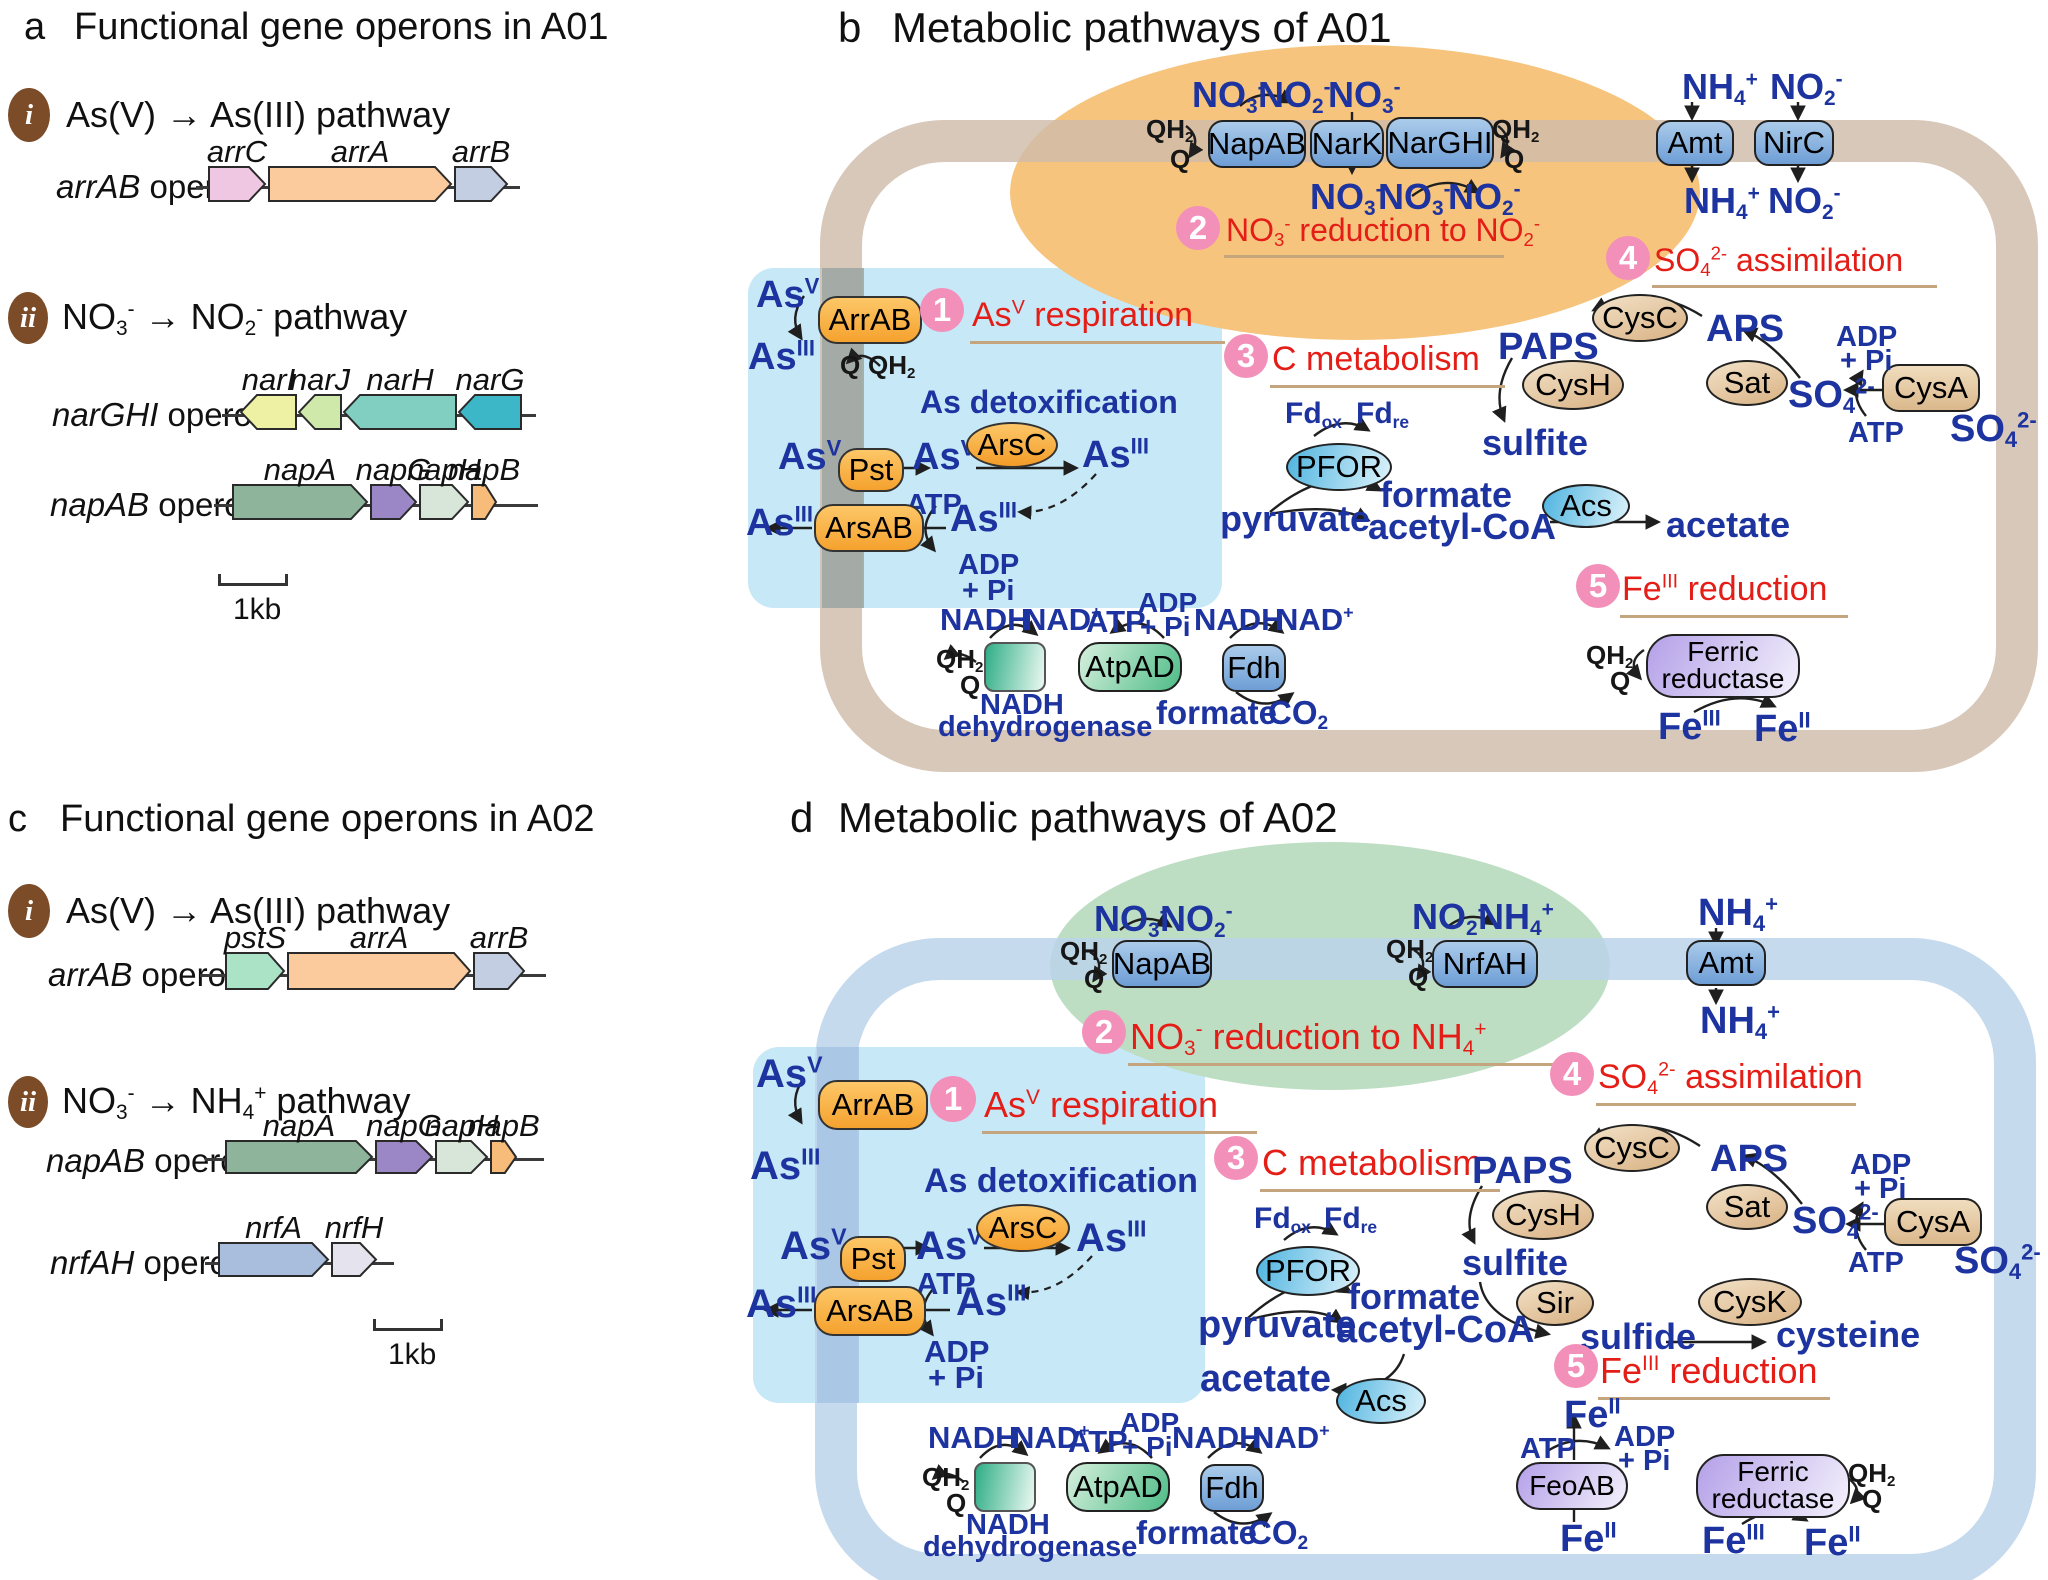 This screenshot has width=2048, height=1580. What do you see at coordinates (1005, 1487) in the screenshot?
I see `enzyme` at bounding box center [1005, 1487].